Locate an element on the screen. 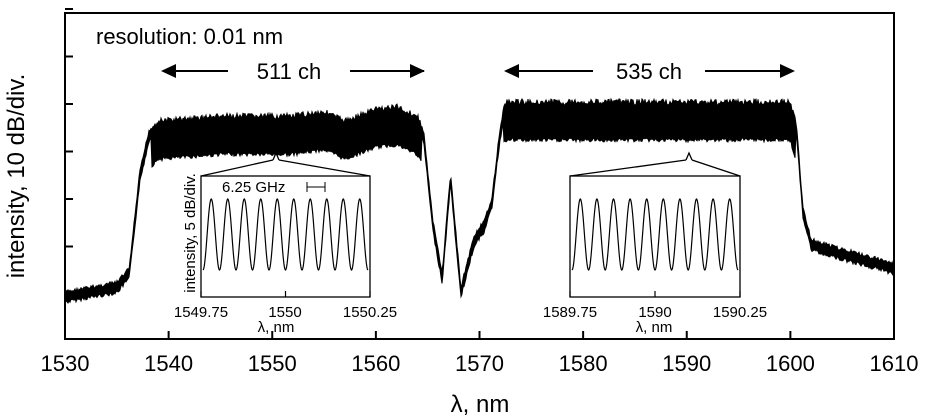 The height and width of the screenshot is (419, 934). channel-count-left: 511 ch is located at coordinates (293, 71).